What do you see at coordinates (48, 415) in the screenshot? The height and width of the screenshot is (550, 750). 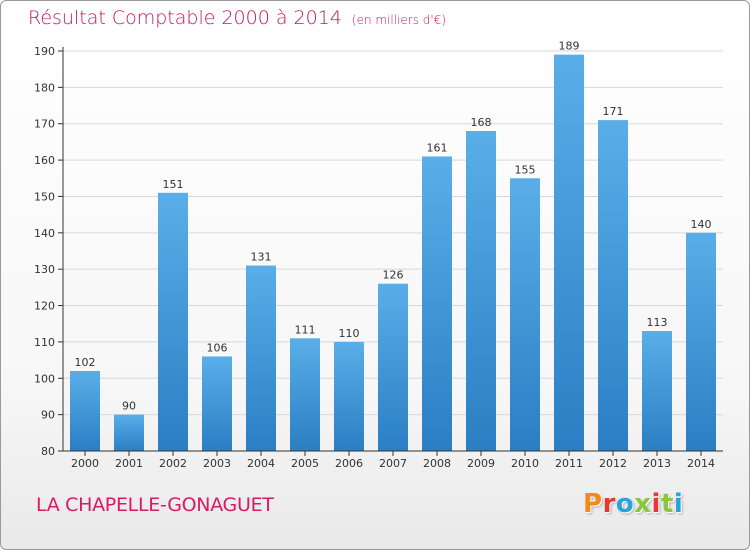 I see `y-tick-label: 90` at bounding box center [48, 415].